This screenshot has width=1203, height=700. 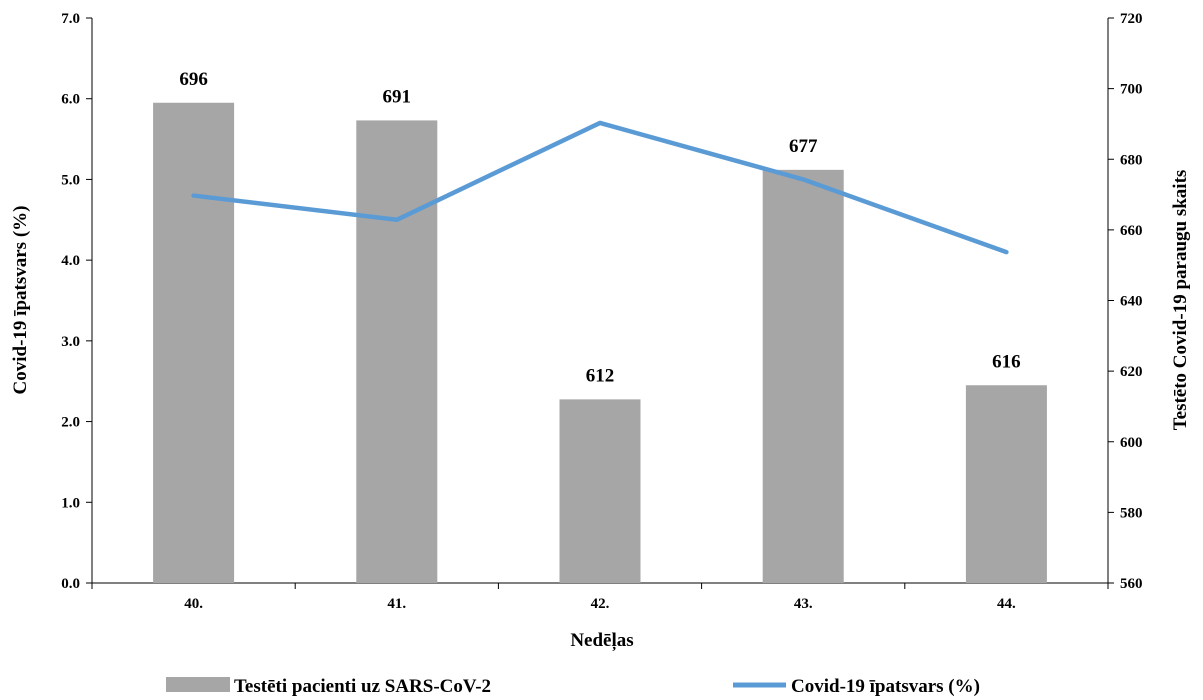 What do you see at coordinates (1131, 443) in the screenshot?
I see `y-right-tick-label: 600` at bounding box center [1131, 443].